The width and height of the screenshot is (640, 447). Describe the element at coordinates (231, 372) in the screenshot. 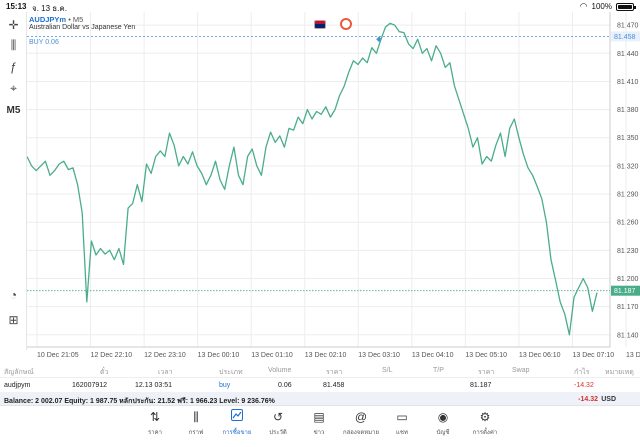

I see `col-type: ประเภท` at that location.